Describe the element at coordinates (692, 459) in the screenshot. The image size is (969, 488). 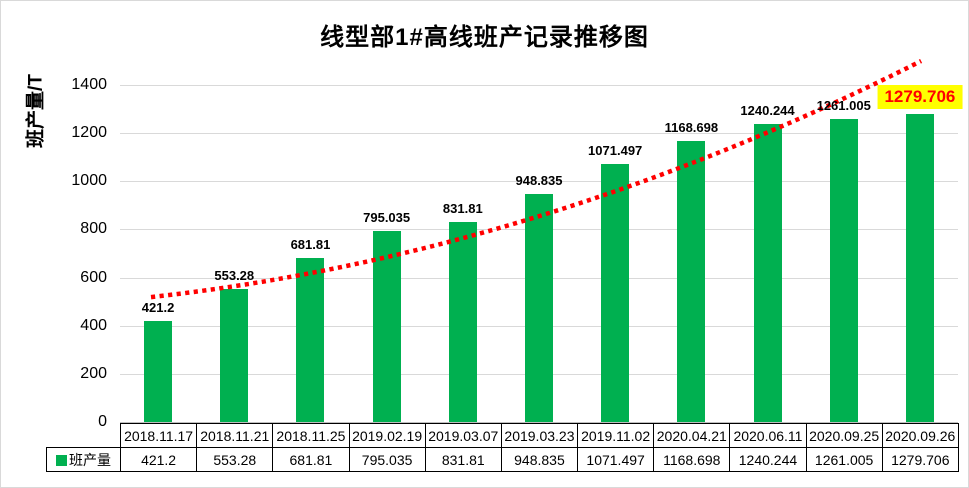
I see `value-cell: 1168.698` at that location.